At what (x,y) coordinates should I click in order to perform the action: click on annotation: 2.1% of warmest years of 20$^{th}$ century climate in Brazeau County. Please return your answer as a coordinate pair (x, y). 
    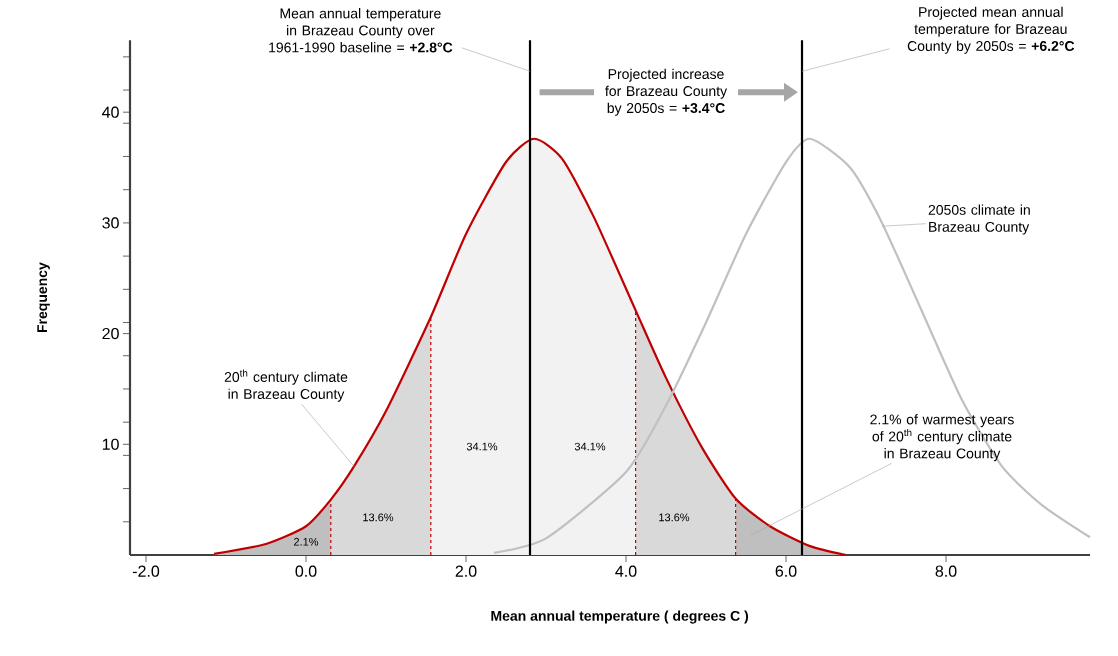
    Looking at the image, I should click on (942, 438).